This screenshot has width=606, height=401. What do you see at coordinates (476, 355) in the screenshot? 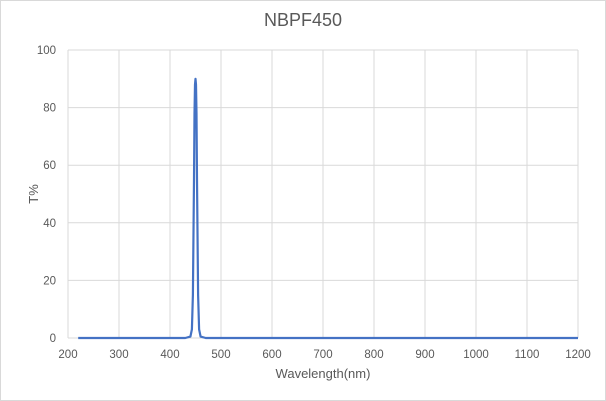
I see `x-tick-label: 1000` at bounding box center [476, 355].